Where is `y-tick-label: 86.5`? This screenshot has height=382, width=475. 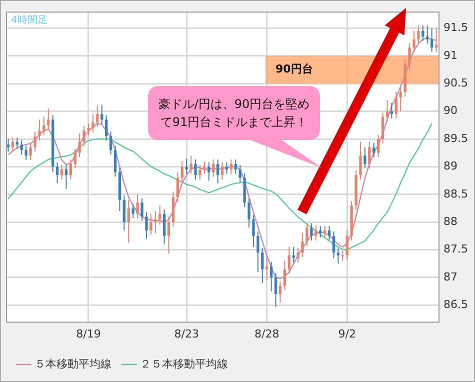
y-tick-label: 86.5 is located at coordinates (456, 305).